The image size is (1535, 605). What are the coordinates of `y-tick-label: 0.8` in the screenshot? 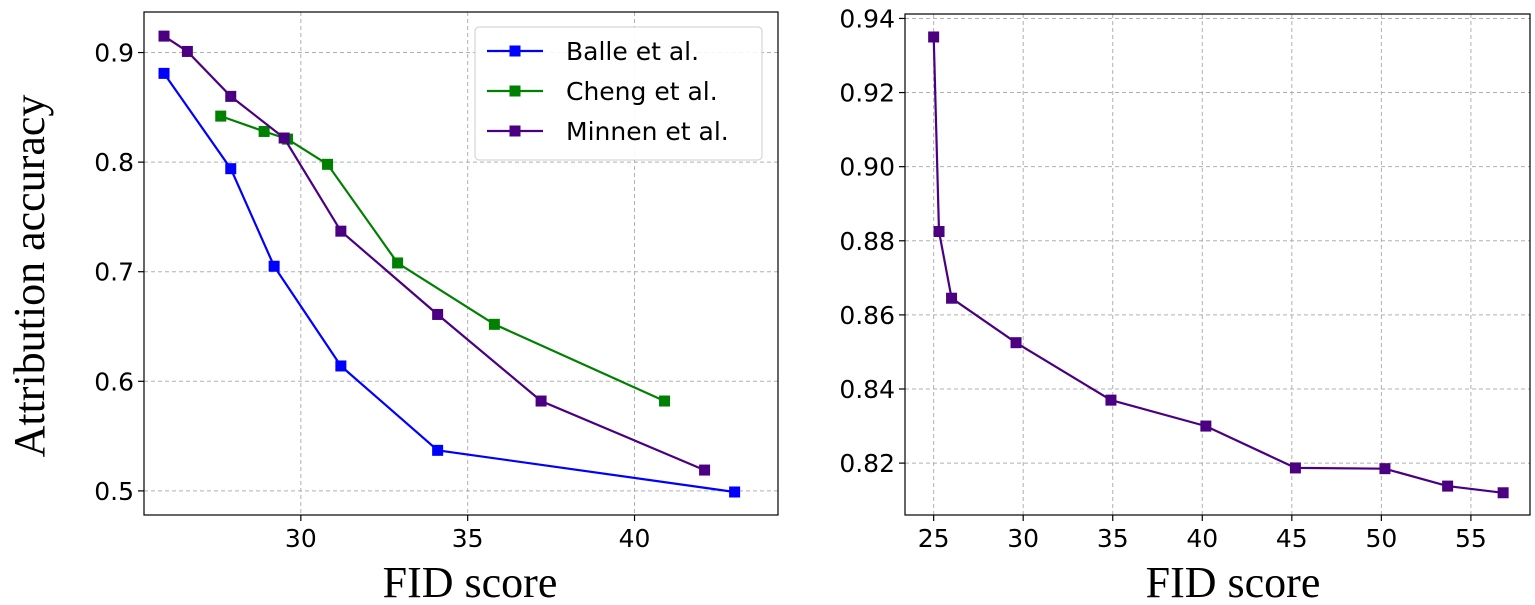 It's located at (114, 162).